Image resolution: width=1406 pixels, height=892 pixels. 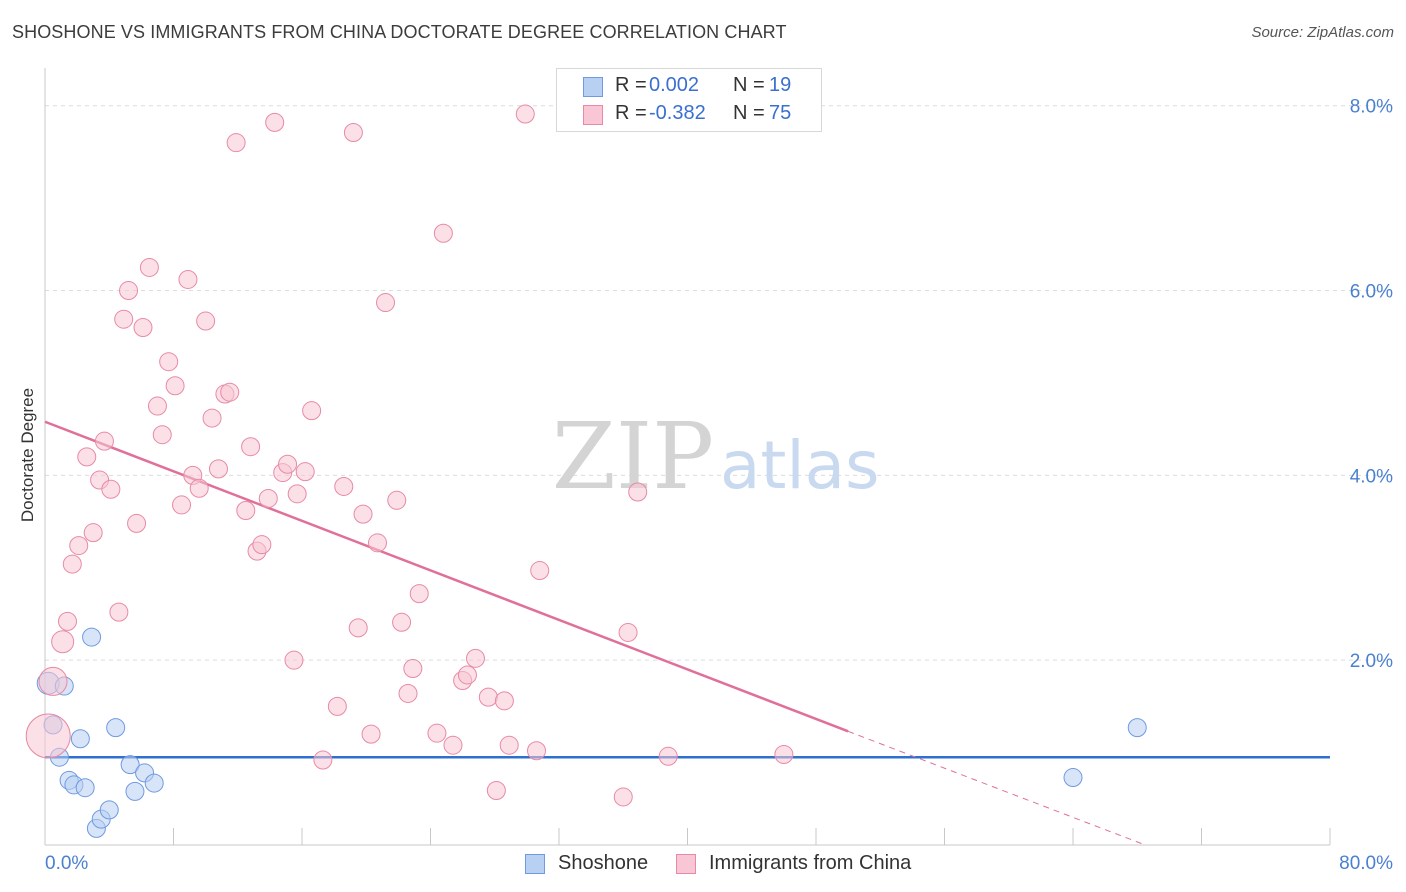 What do you see at coordinates (1322, 32) in the screenshot?
I see `source-label: Source: ZipAtlas.com` at bounding box center [1322, 32].